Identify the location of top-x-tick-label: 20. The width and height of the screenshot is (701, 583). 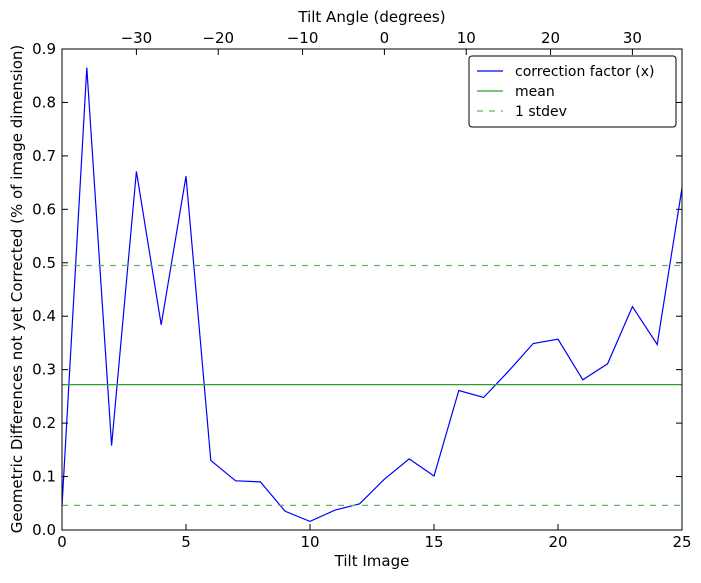
(550, 38).